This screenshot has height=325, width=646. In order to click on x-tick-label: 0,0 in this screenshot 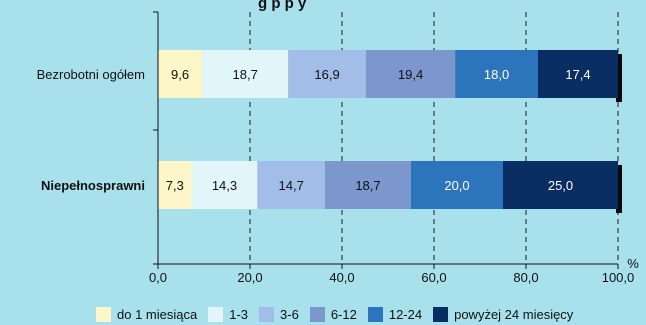, I will do `click(158, 277)`.